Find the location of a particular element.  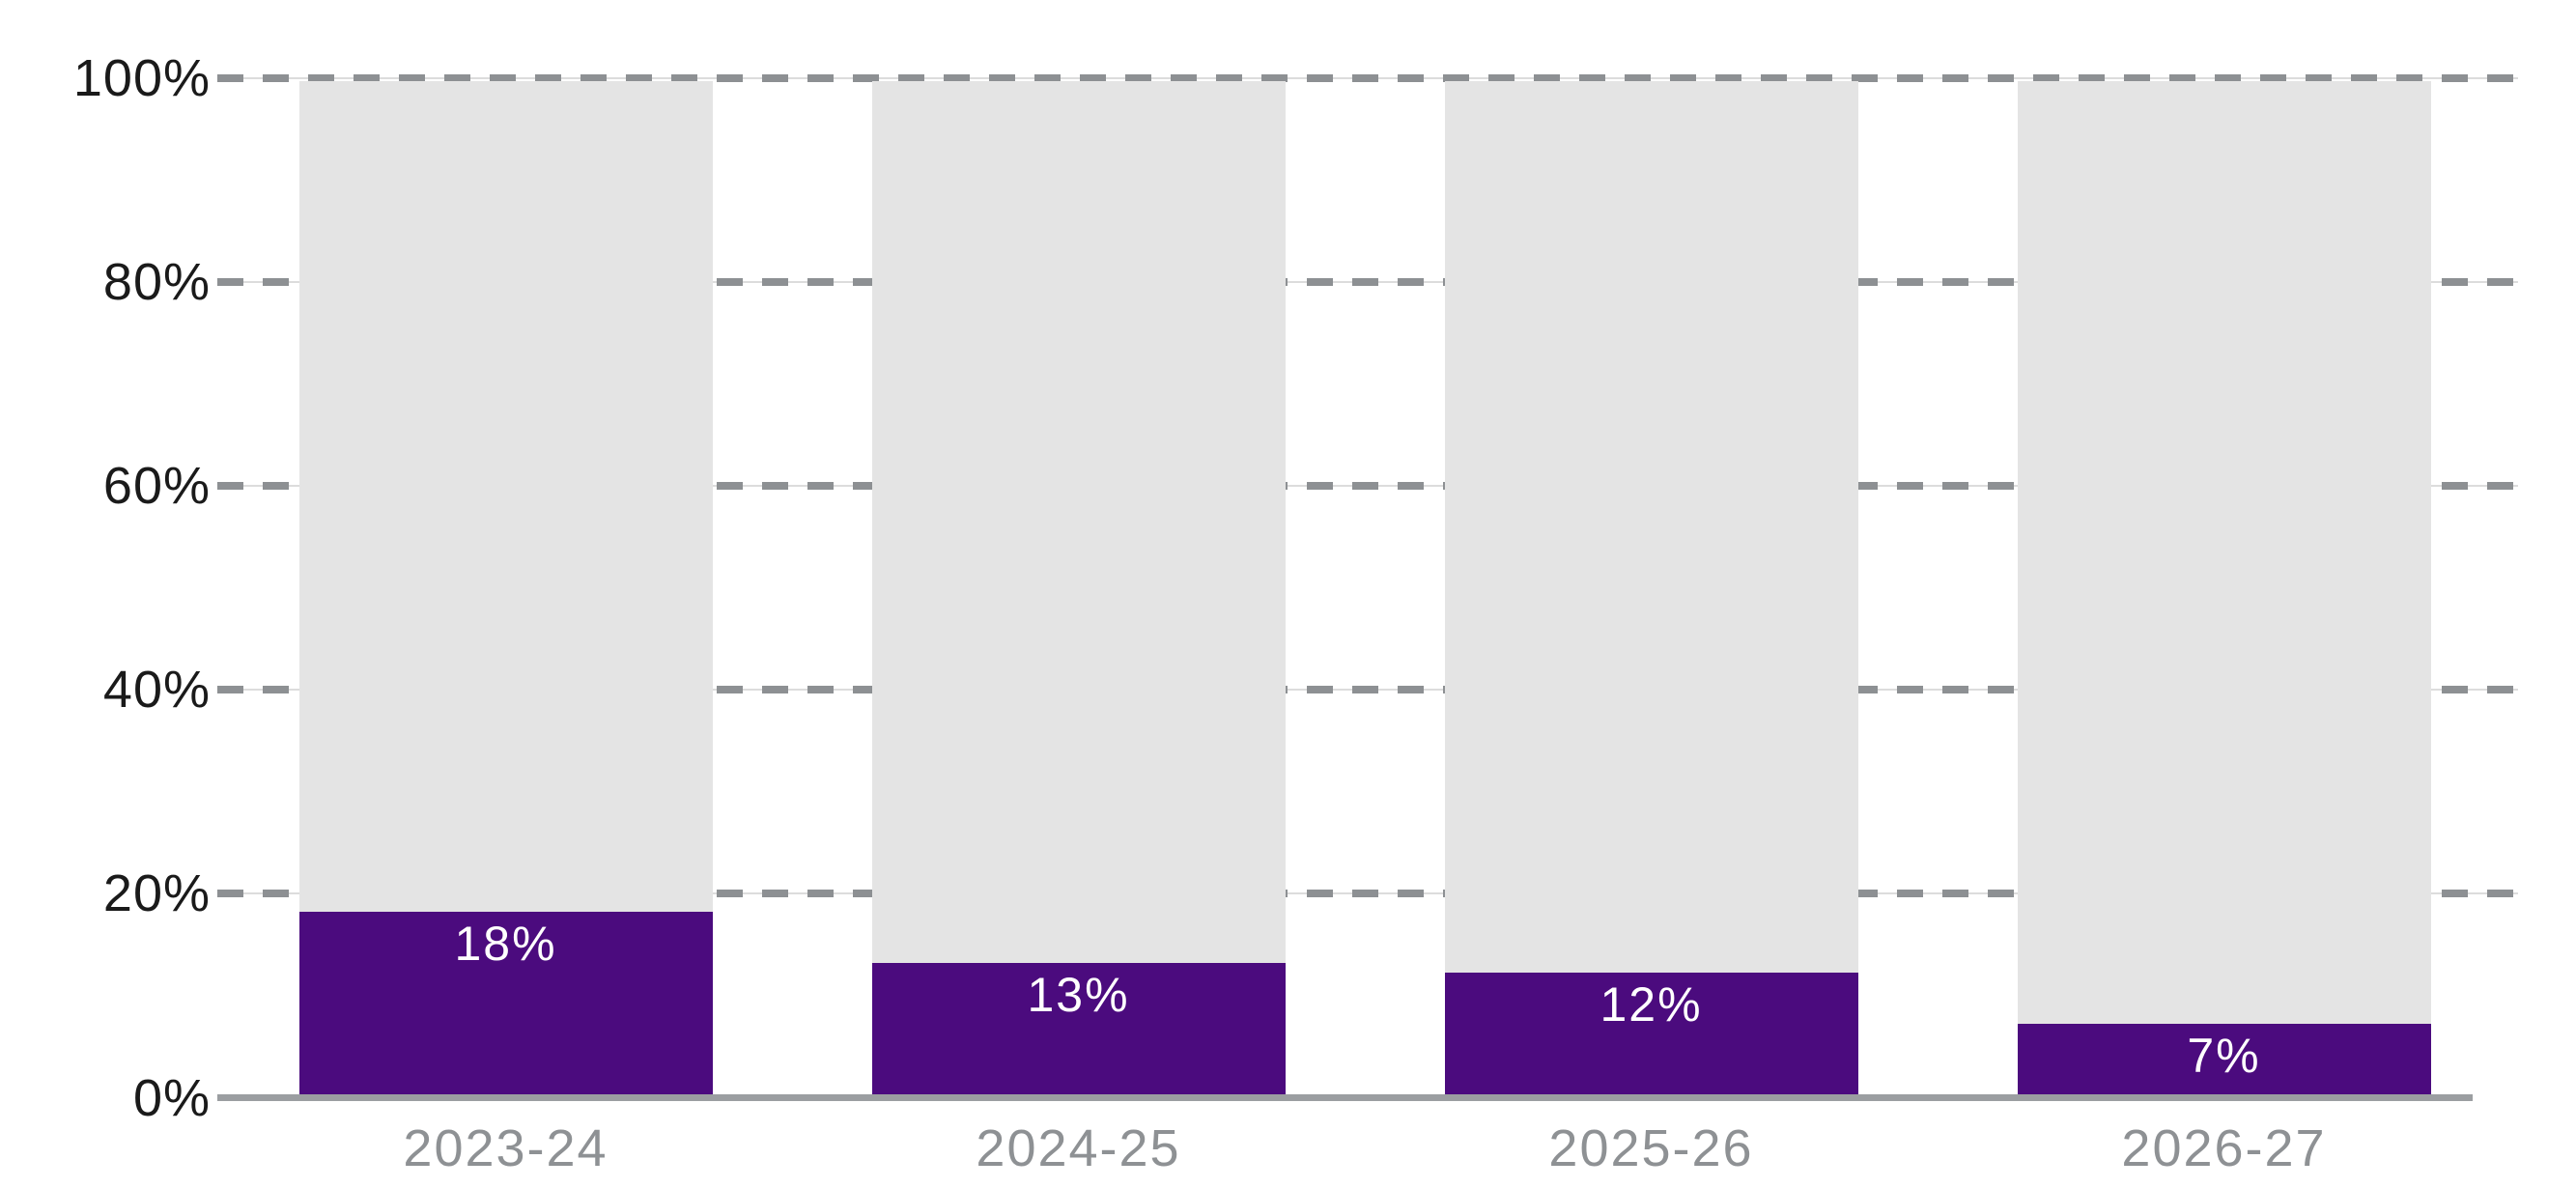

bar-remainder-segment: 12% is located at coordinates (1651, 587).